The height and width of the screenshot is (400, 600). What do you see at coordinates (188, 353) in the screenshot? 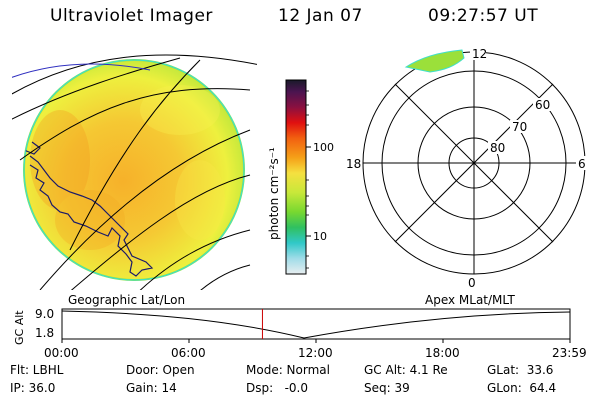
I see `timeline-x-tick-1: 06:00` at bounding box center [188, 353].